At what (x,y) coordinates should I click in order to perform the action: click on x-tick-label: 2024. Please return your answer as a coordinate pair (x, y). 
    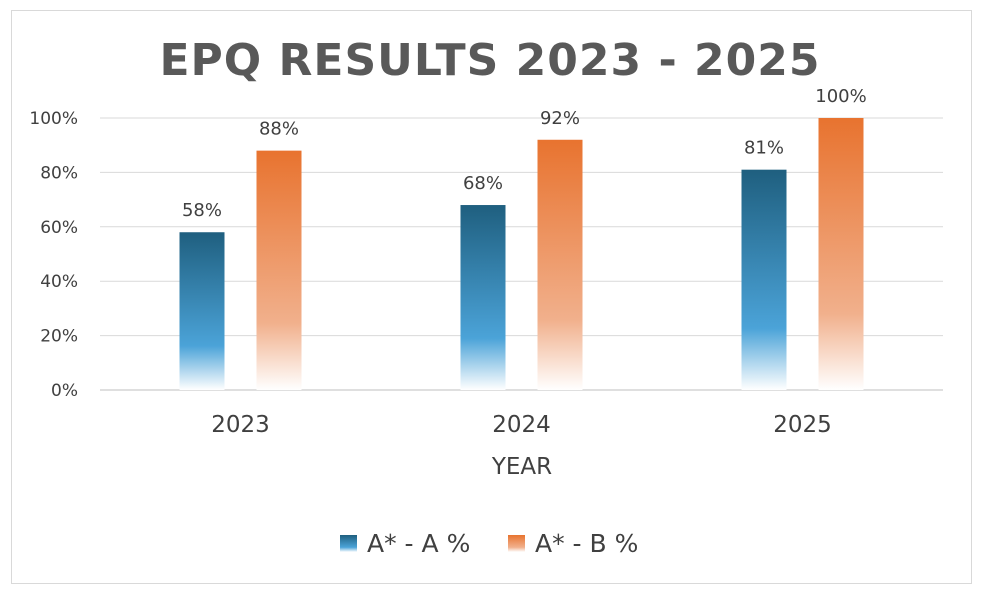
    Looking at the image, I should click on (521, 425).